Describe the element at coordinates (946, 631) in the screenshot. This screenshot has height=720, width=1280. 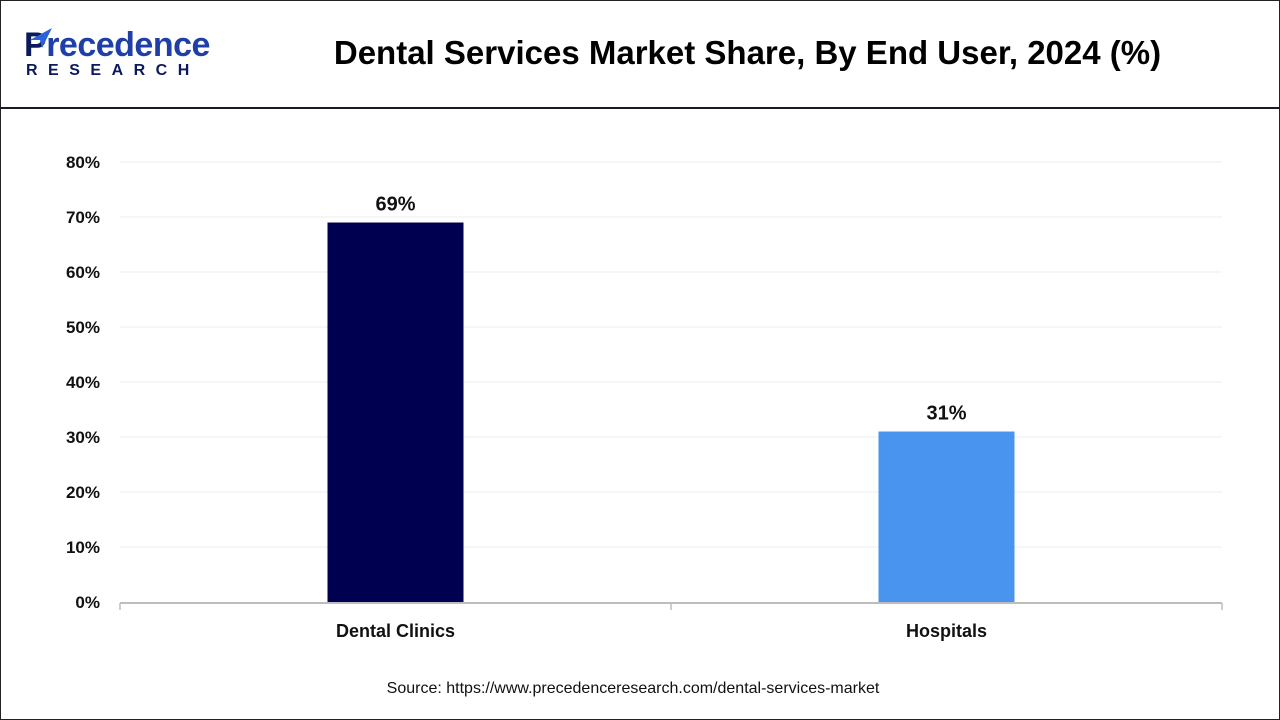
I see `x-tick-label: Hospitals` at that location.